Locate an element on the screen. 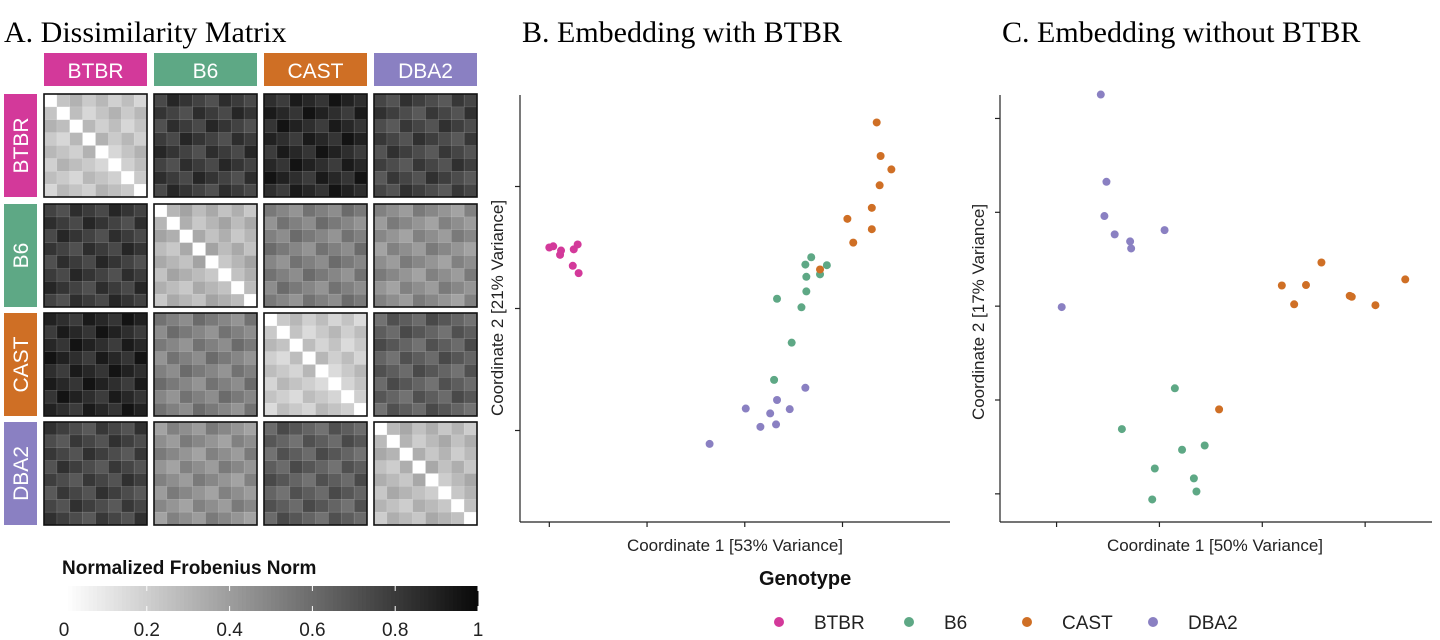 This screenshot has width=1440, height=640. column-strip-cast is located at coordinates (315, 69).